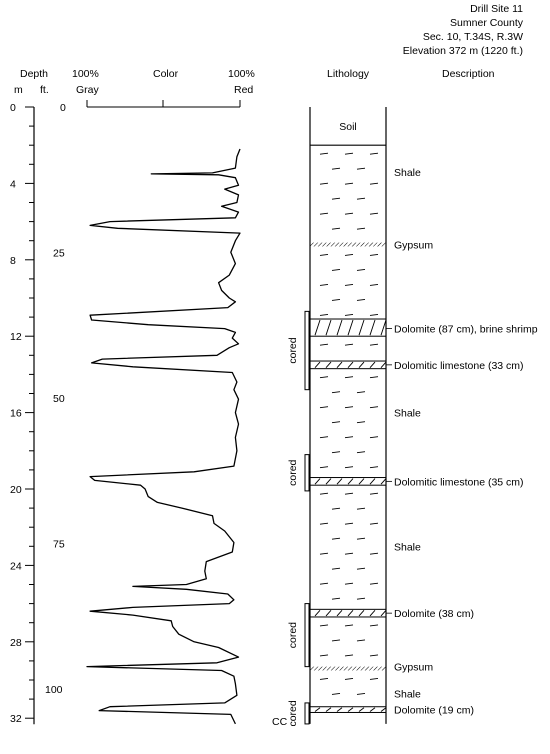  What do you see at coordinates (468, 74) in the screenshot?
I see `description-header: Description` at bounding box center [468, 74].